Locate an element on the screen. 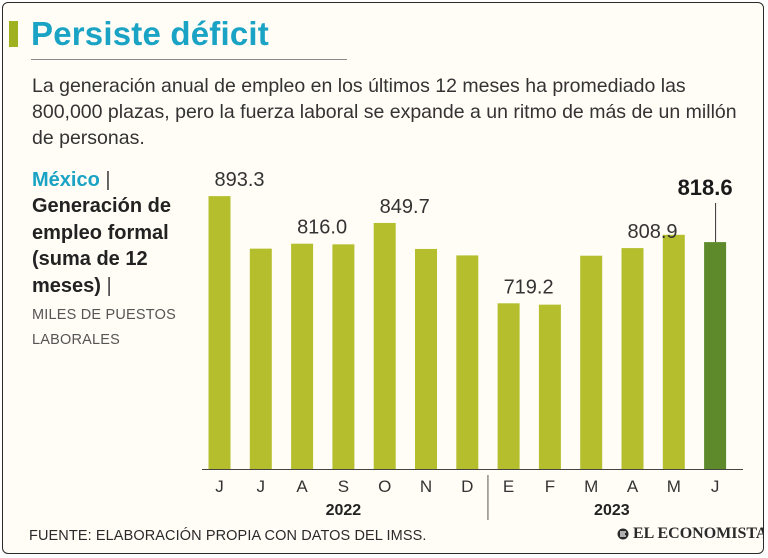 The width and height of the screenshot is (768, 558). x-tick-label: F is located at coordinates (550, 486).